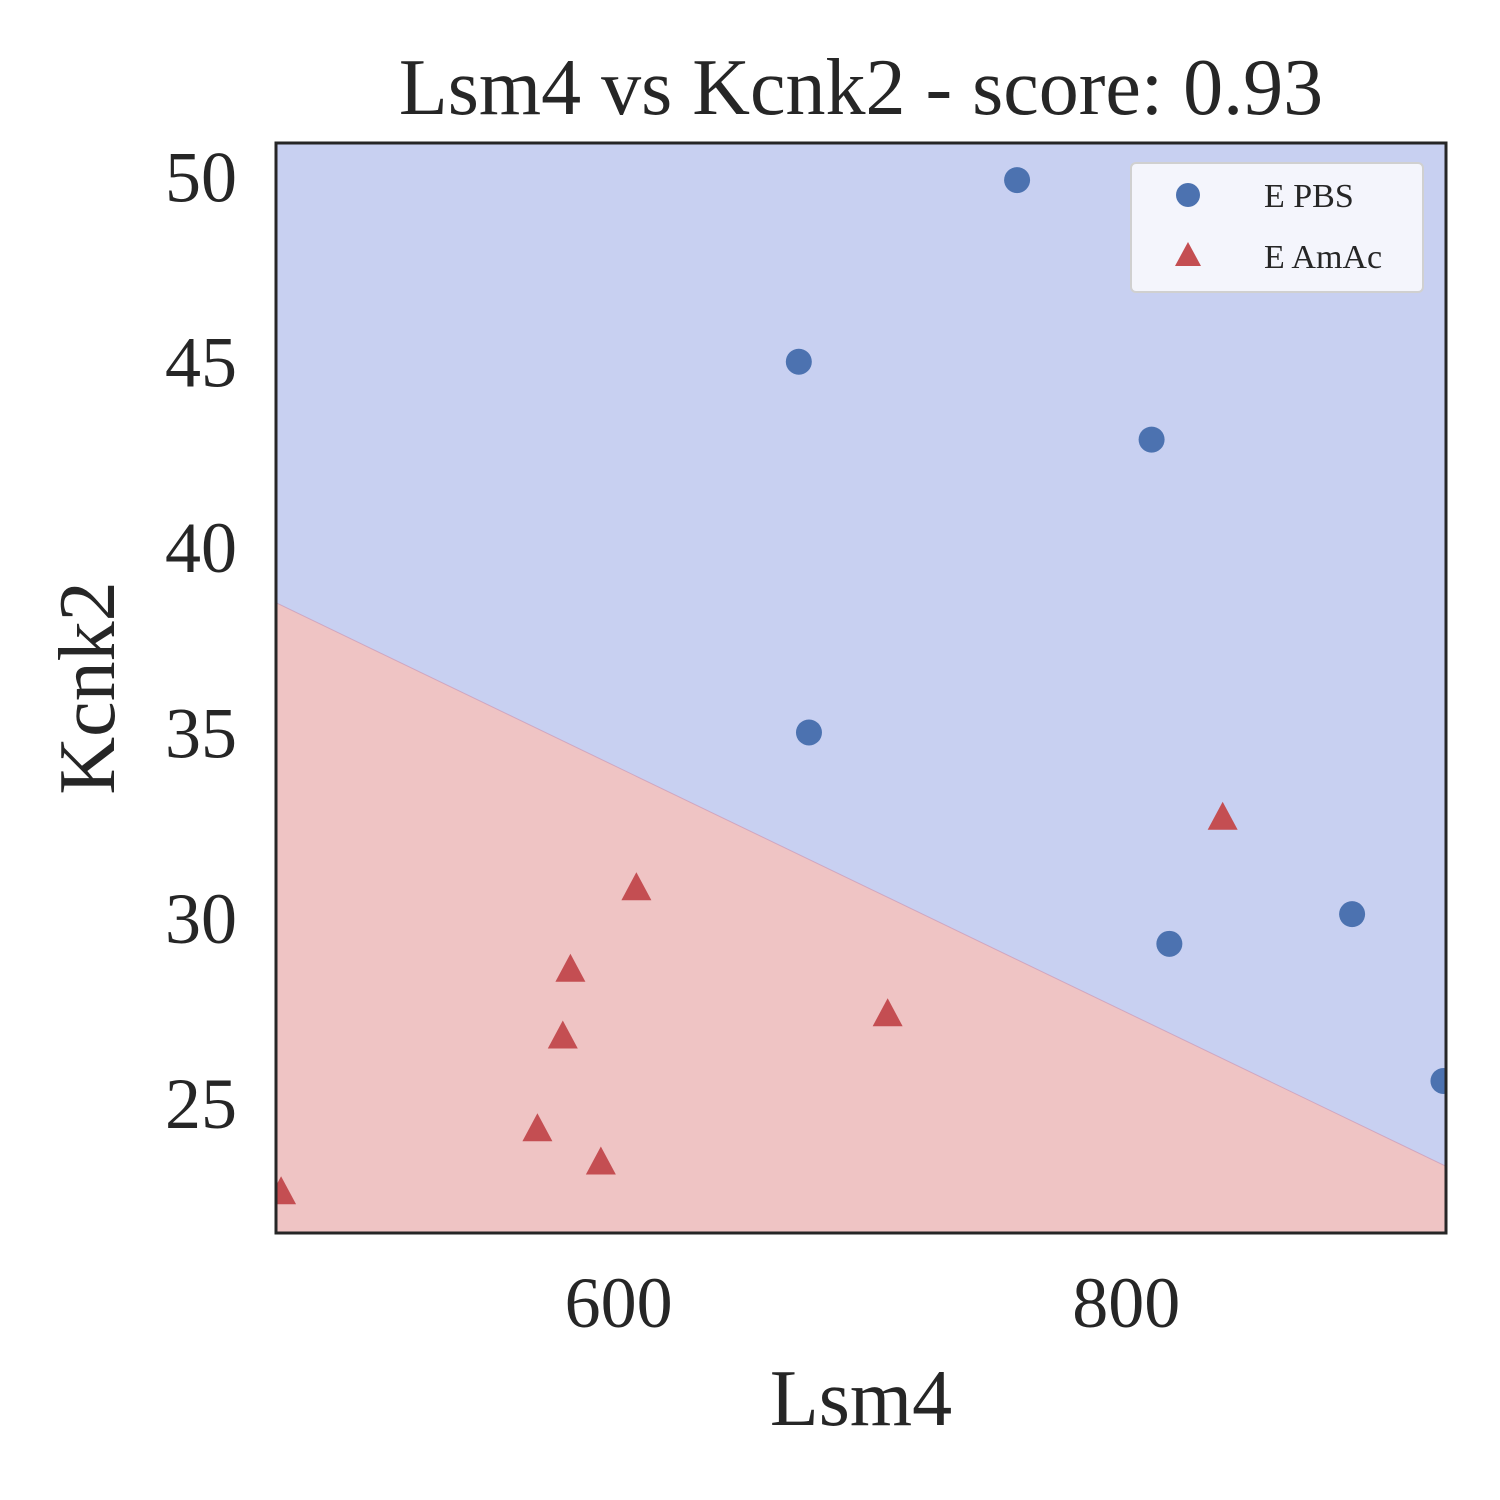 The width and height of the screenshot is (1500, 1500). I want to click on x-tick-labels: 600 800, so click(873, 1303).